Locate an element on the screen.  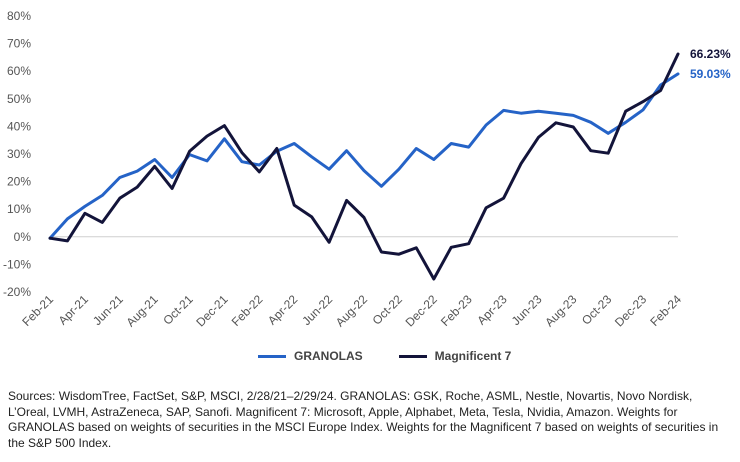
x-tick-label: Apr-22 is located at coordinates (283, 310).